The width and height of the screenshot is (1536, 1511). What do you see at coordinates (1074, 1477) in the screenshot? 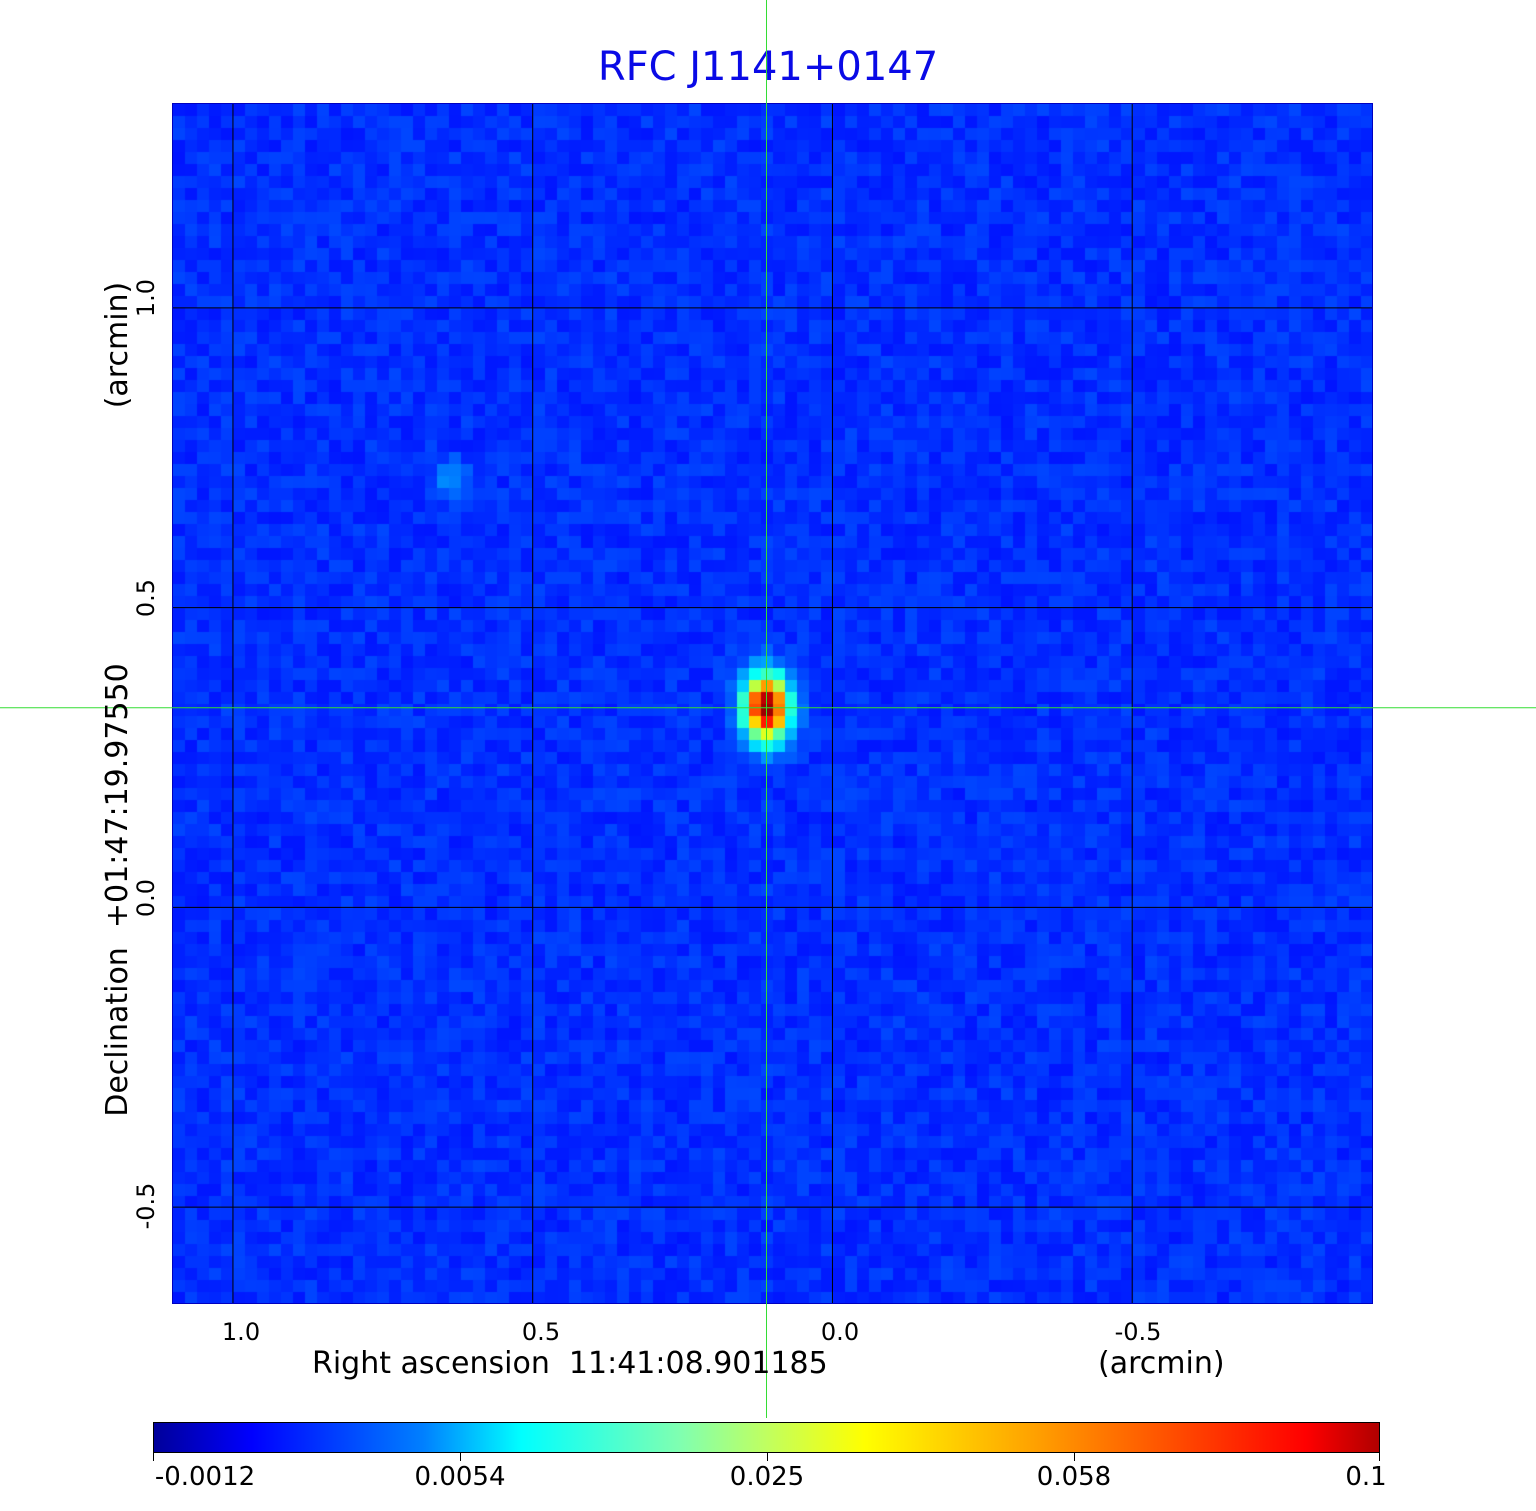
I see `colorbar-label: 0.058` at bounding box center [1074, 1477].